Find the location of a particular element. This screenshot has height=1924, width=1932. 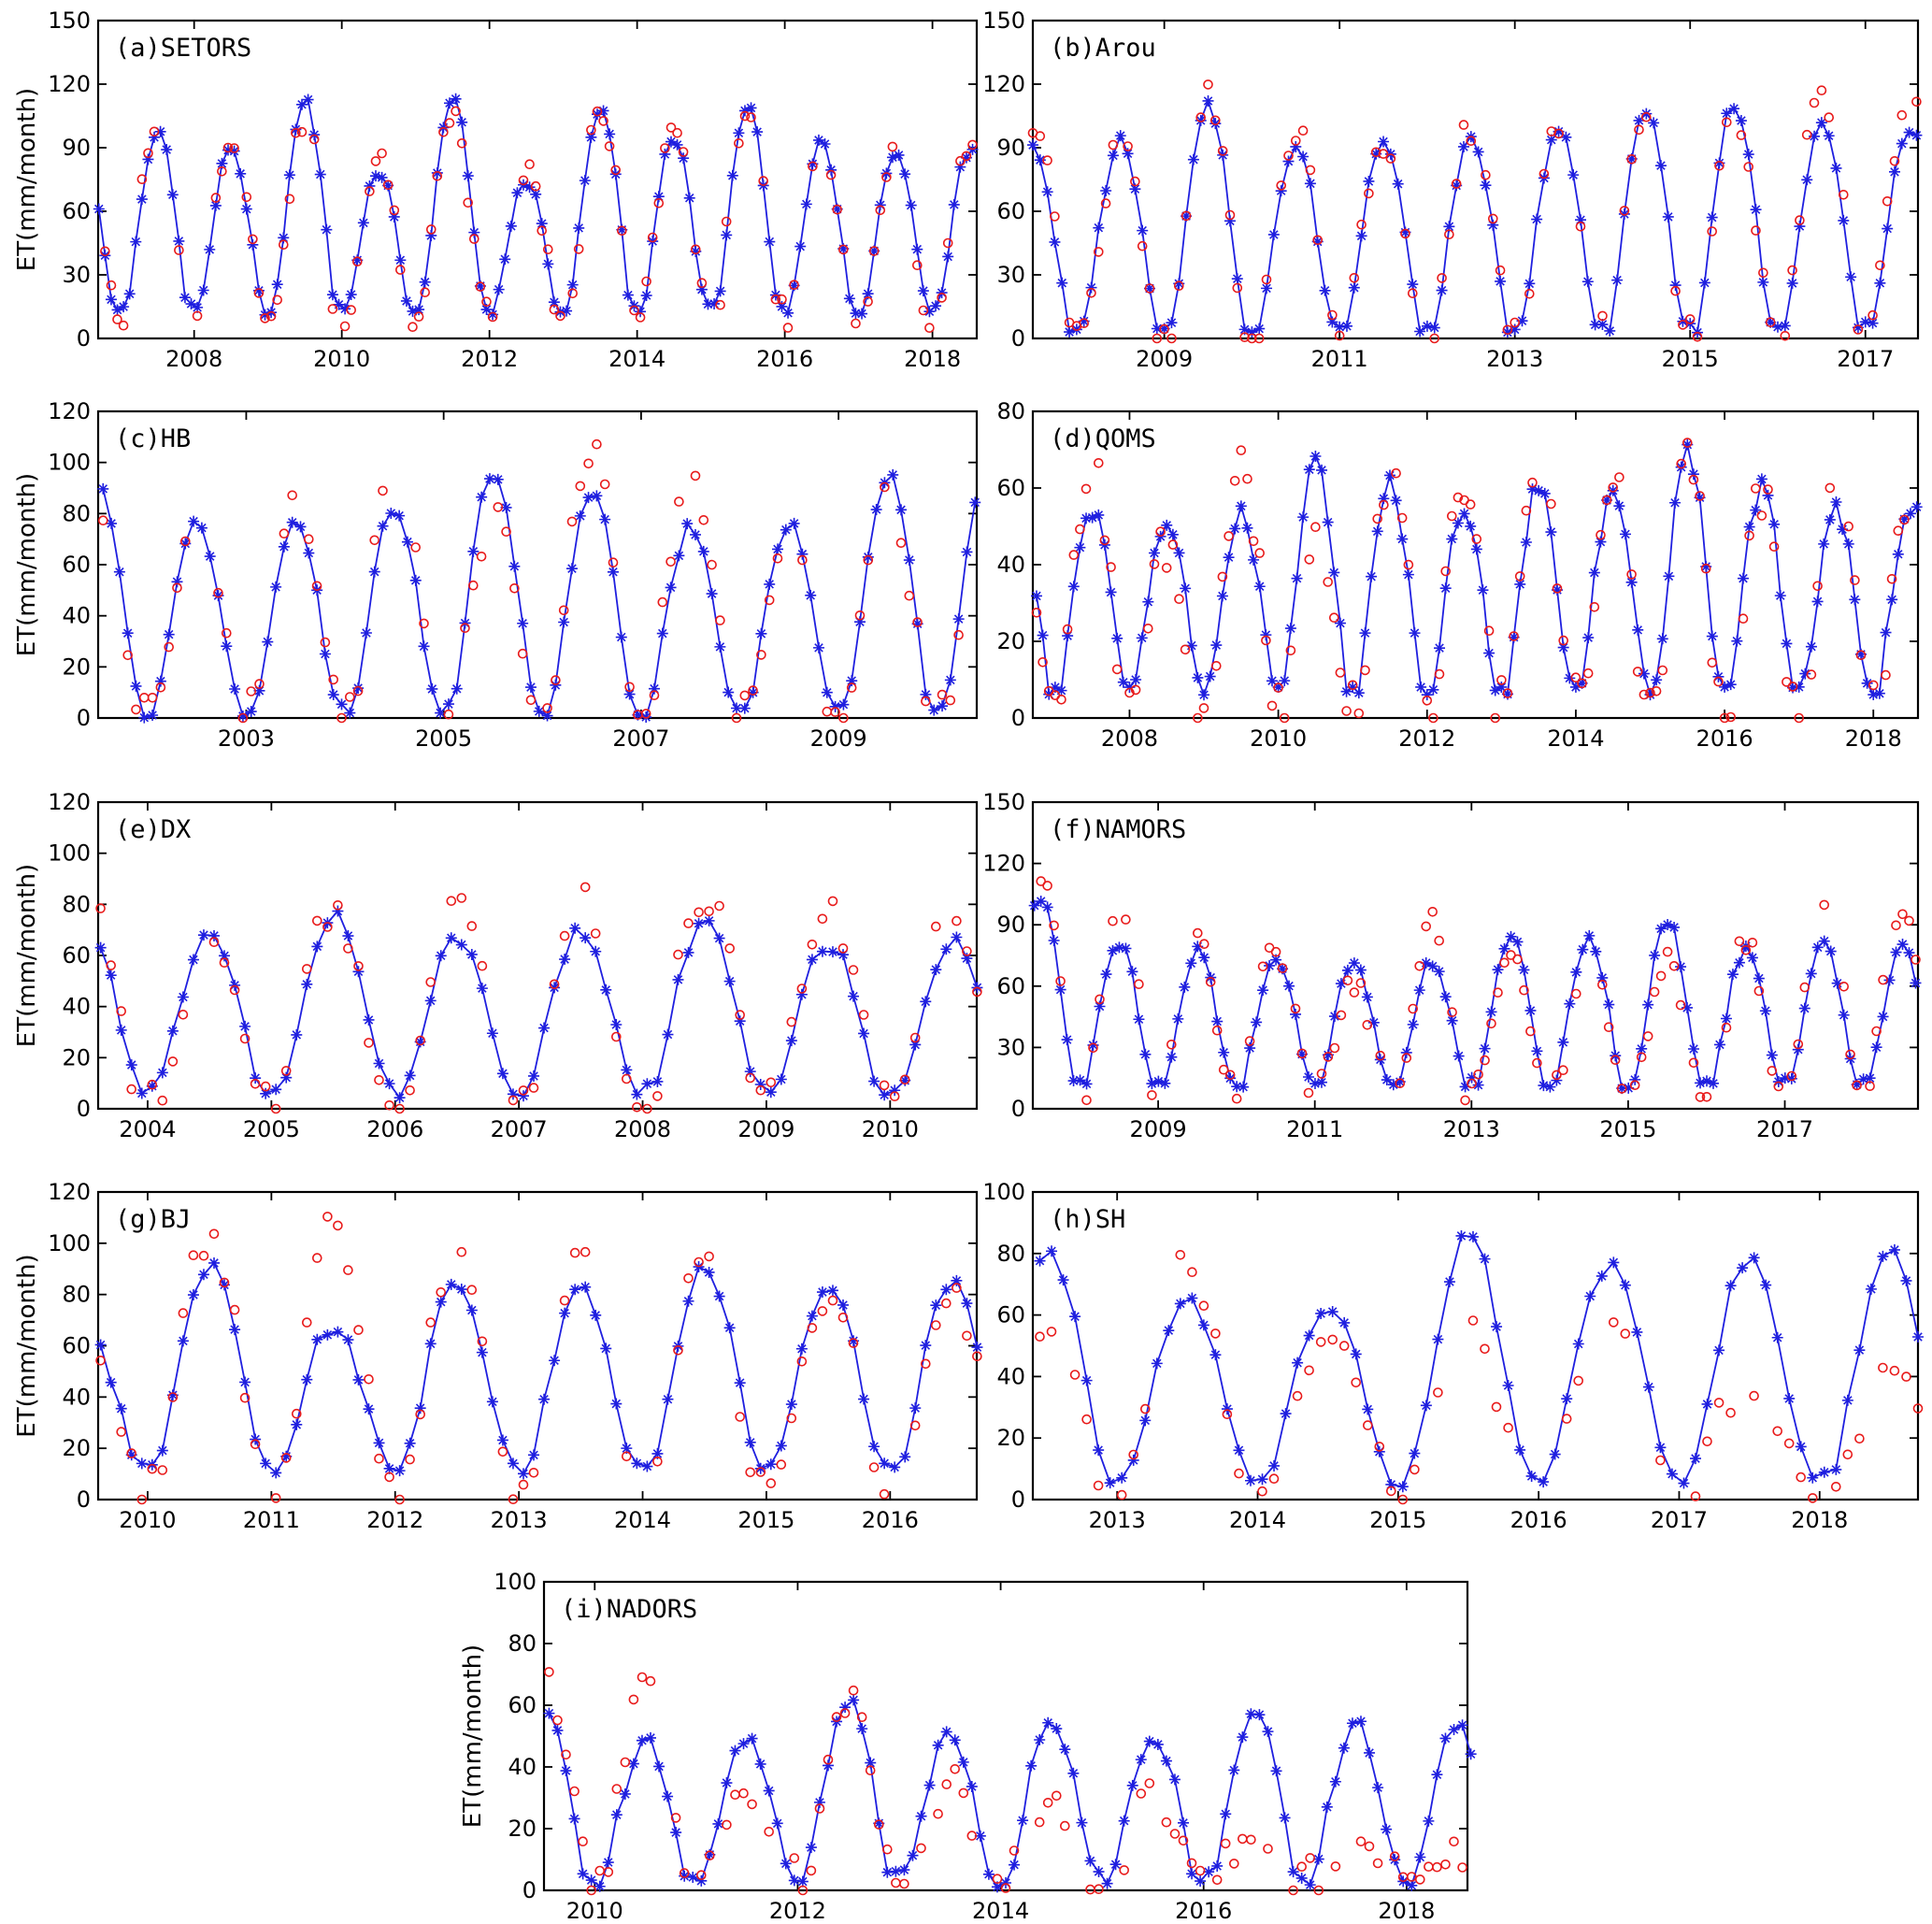

x-tick-label: 2013 is located at coordinates (1117, 1520).